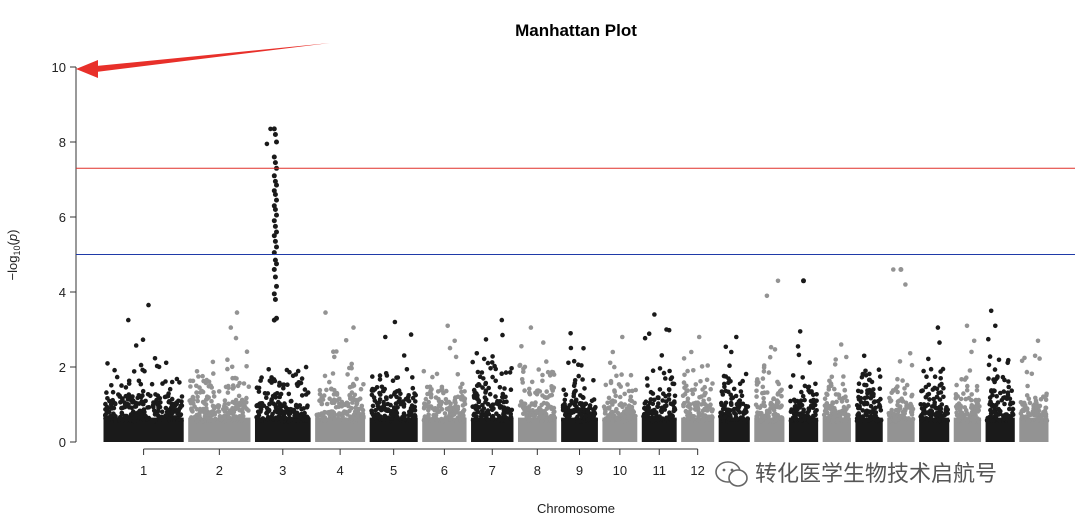 The width and height of the screenshot is (1080, 520). I want to click on chromosome-14-points, so click(769, 360).